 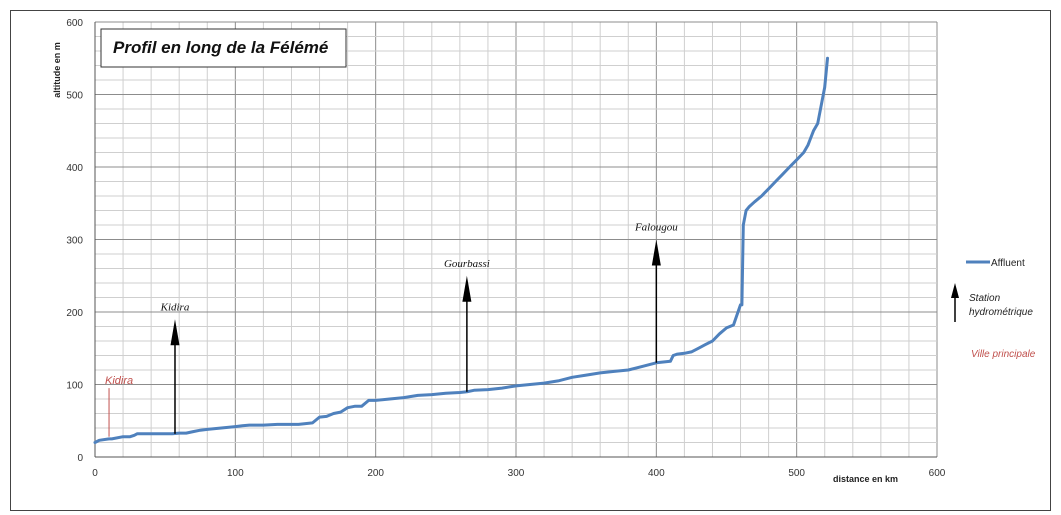 I want to click on city-label: Kidira, so click(x=119, y=381).